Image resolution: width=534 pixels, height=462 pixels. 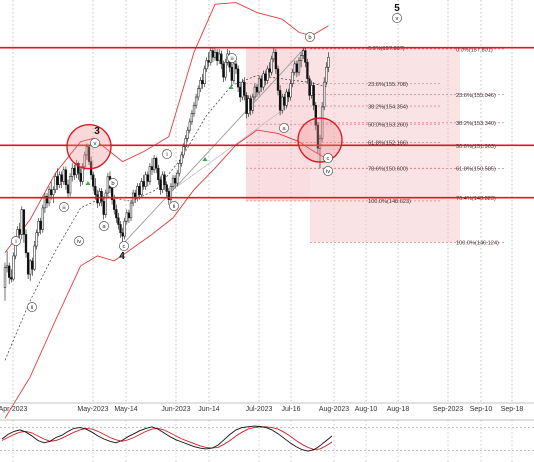 What do you see at coordinates (228, 149) in the screenshot?
I see `trend-line` at bounding box center [228, 149].